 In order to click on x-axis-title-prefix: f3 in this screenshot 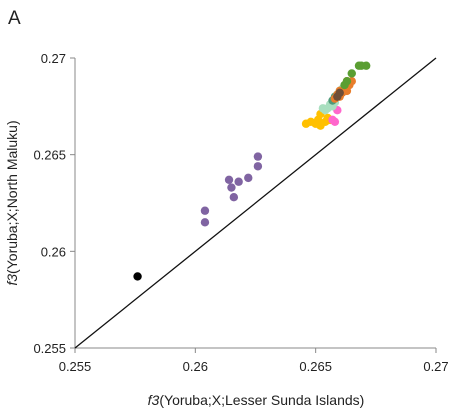, I will do `click(154, 400)`.